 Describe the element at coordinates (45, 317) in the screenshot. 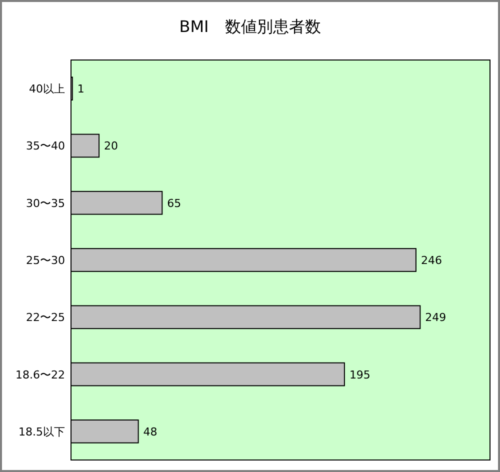

I see `y-tick-label: 22〜25` at that location.